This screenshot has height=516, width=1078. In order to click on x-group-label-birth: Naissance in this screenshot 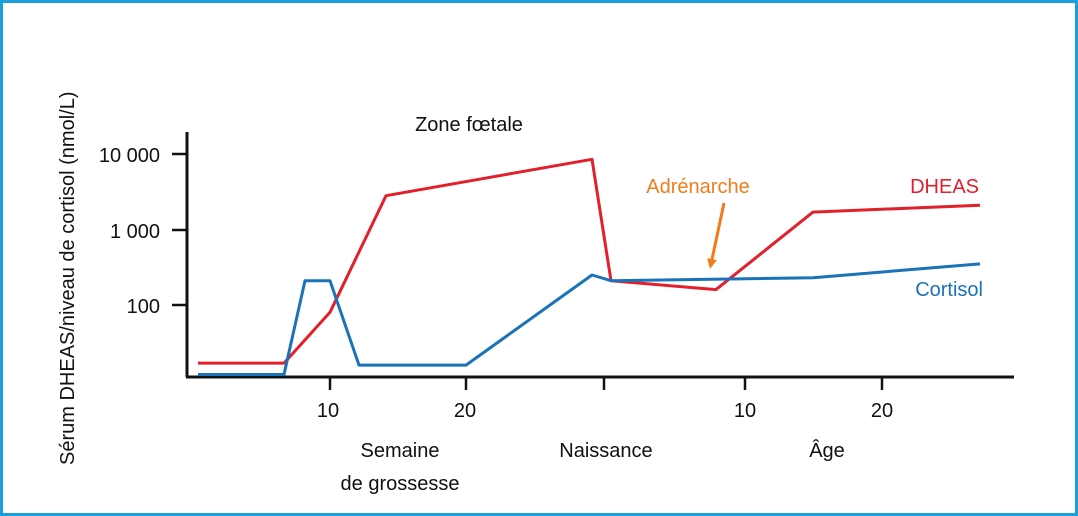, I will do `click(605, 451)`.